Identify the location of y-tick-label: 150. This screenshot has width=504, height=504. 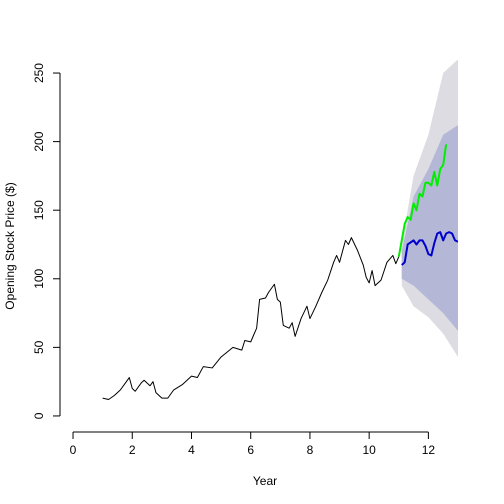
(39, 210).